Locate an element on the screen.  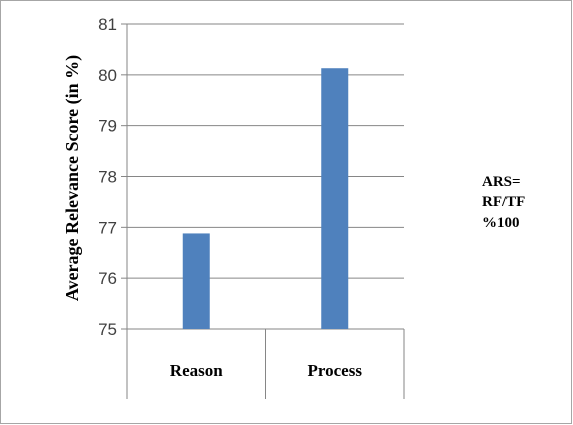
y-tick-label: 75 is located at coordinates (107, 329).